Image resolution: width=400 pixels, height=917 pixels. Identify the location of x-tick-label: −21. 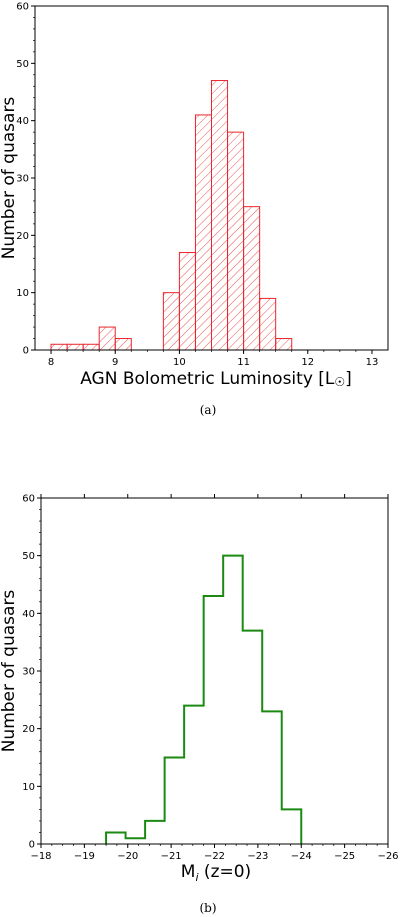
(171, 856).